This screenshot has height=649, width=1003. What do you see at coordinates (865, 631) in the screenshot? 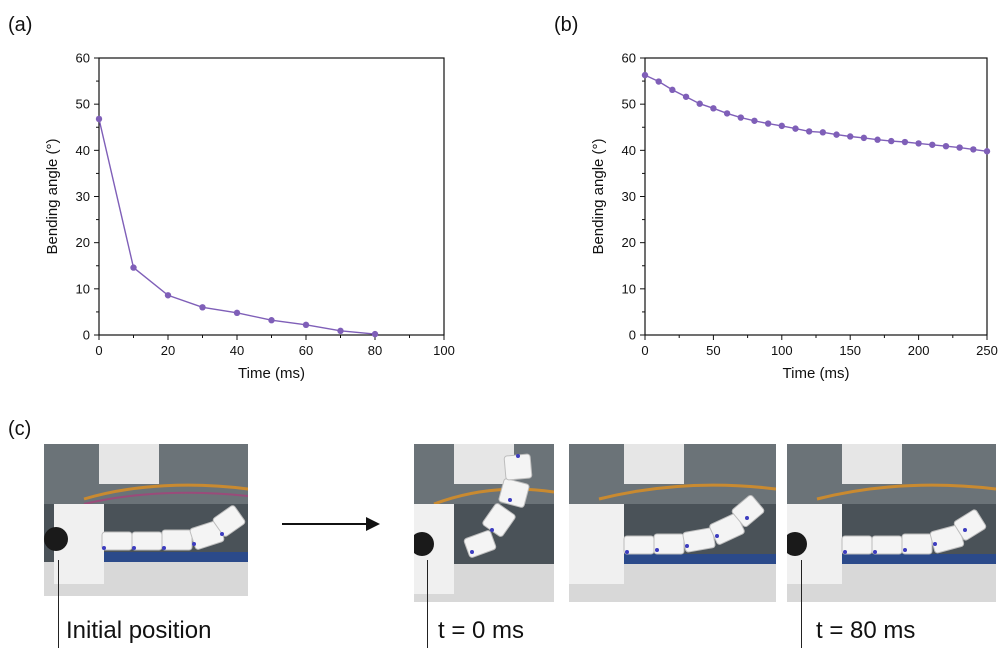
I see `caption-t80: t = 80 ms` at bounding box center [865, 631].